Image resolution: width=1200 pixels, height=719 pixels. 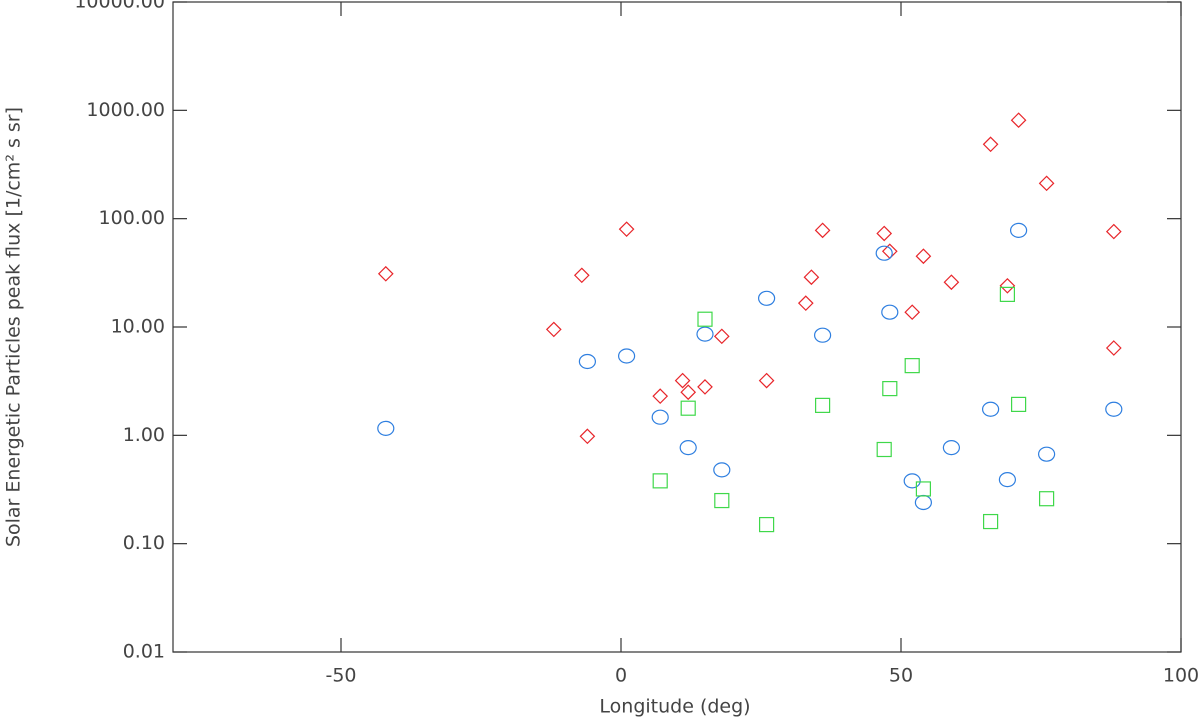 I want to click on y-tick-label: 0.10, so click(x=144, y=543).